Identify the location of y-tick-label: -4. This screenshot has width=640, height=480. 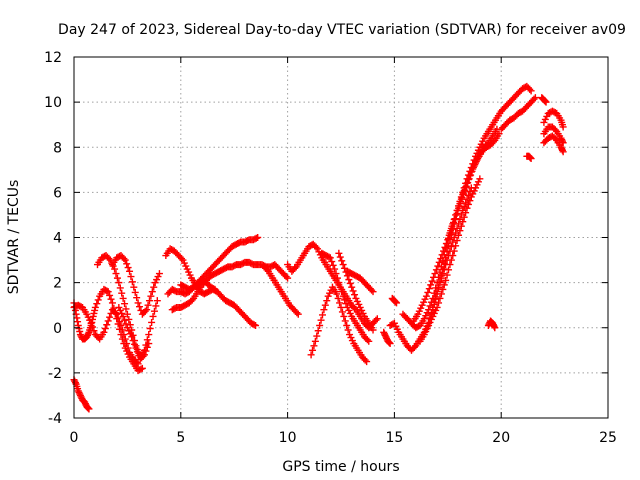
(55, 419).